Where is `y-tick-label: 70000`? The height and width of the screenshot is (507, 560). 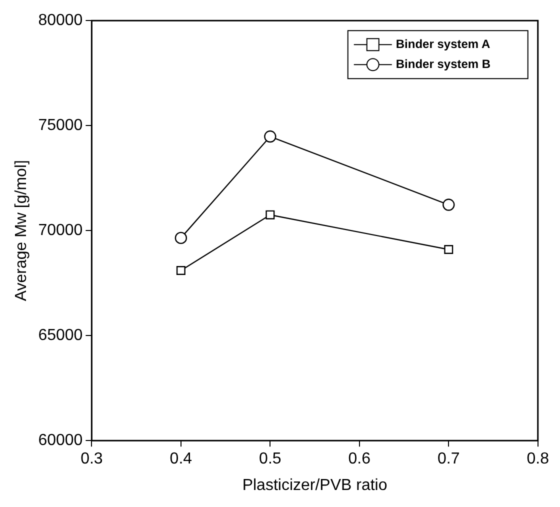 y-tick-label: 70000 is located at coordinates (60, 231).